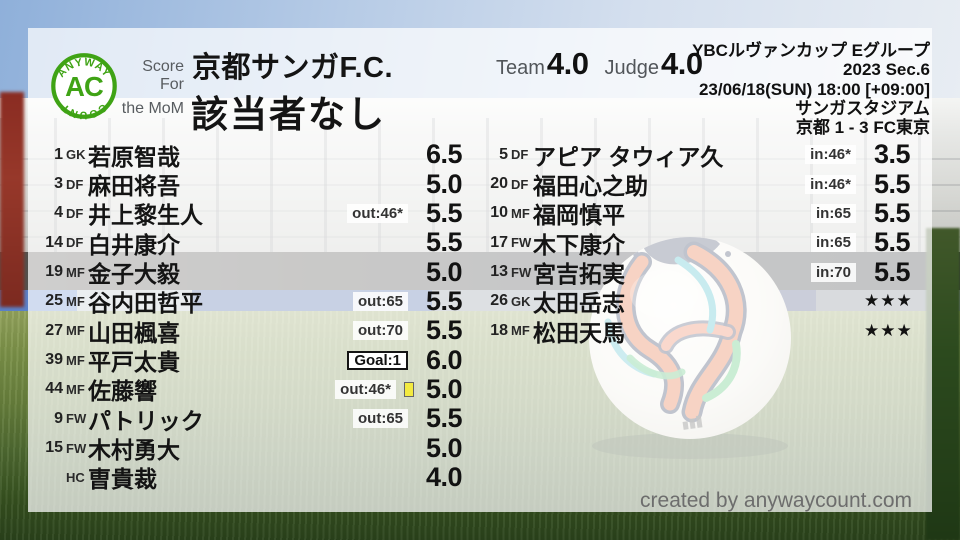 The image size is (960, 540). Describe the element at coordinates (700, 272) in the screenshot. I see `player-row: 13 FW 宮吉拓実 in:70 5.5` at that location.